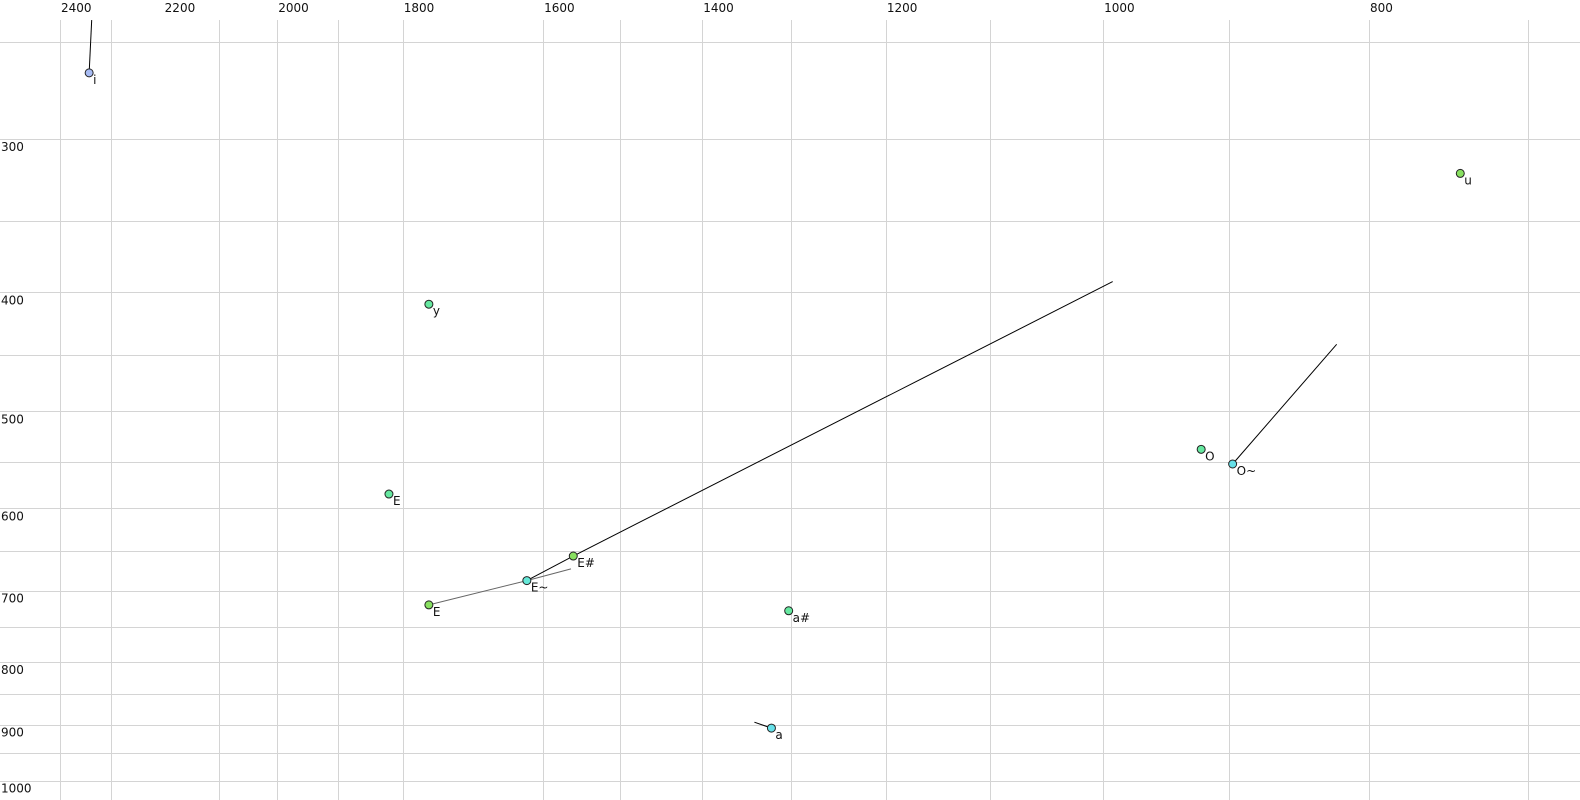 This screenshot has width=1580, height=800. Describe the element at coordinates (1247, 471) in the screenshot. I see `vowel-label: O~` at that location.